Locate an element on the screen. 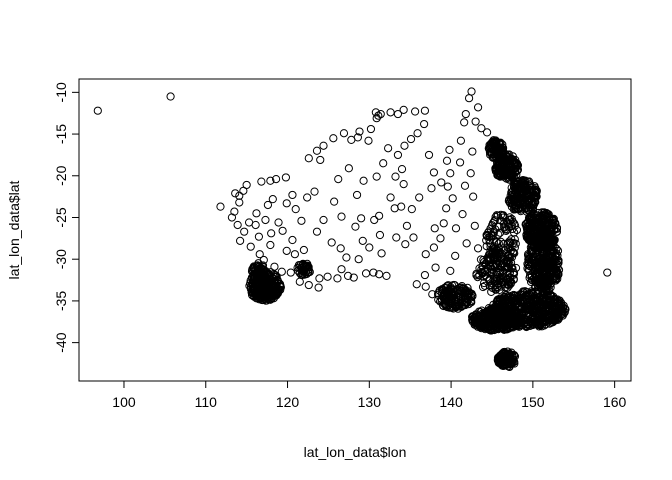 The width and height of the screenshot is (672, 480). x-tick-label: 160 is located at coordinates (615, 402).